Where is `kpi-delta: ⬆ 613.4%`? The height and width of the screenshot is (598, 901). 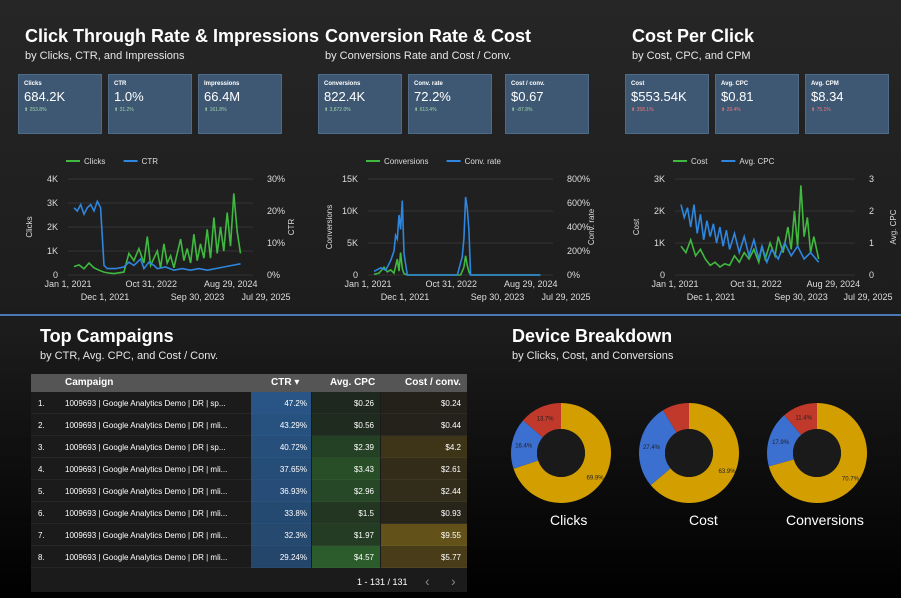 kpi-delta: ⬆ 613.4% is located at coordinates (425, 110).